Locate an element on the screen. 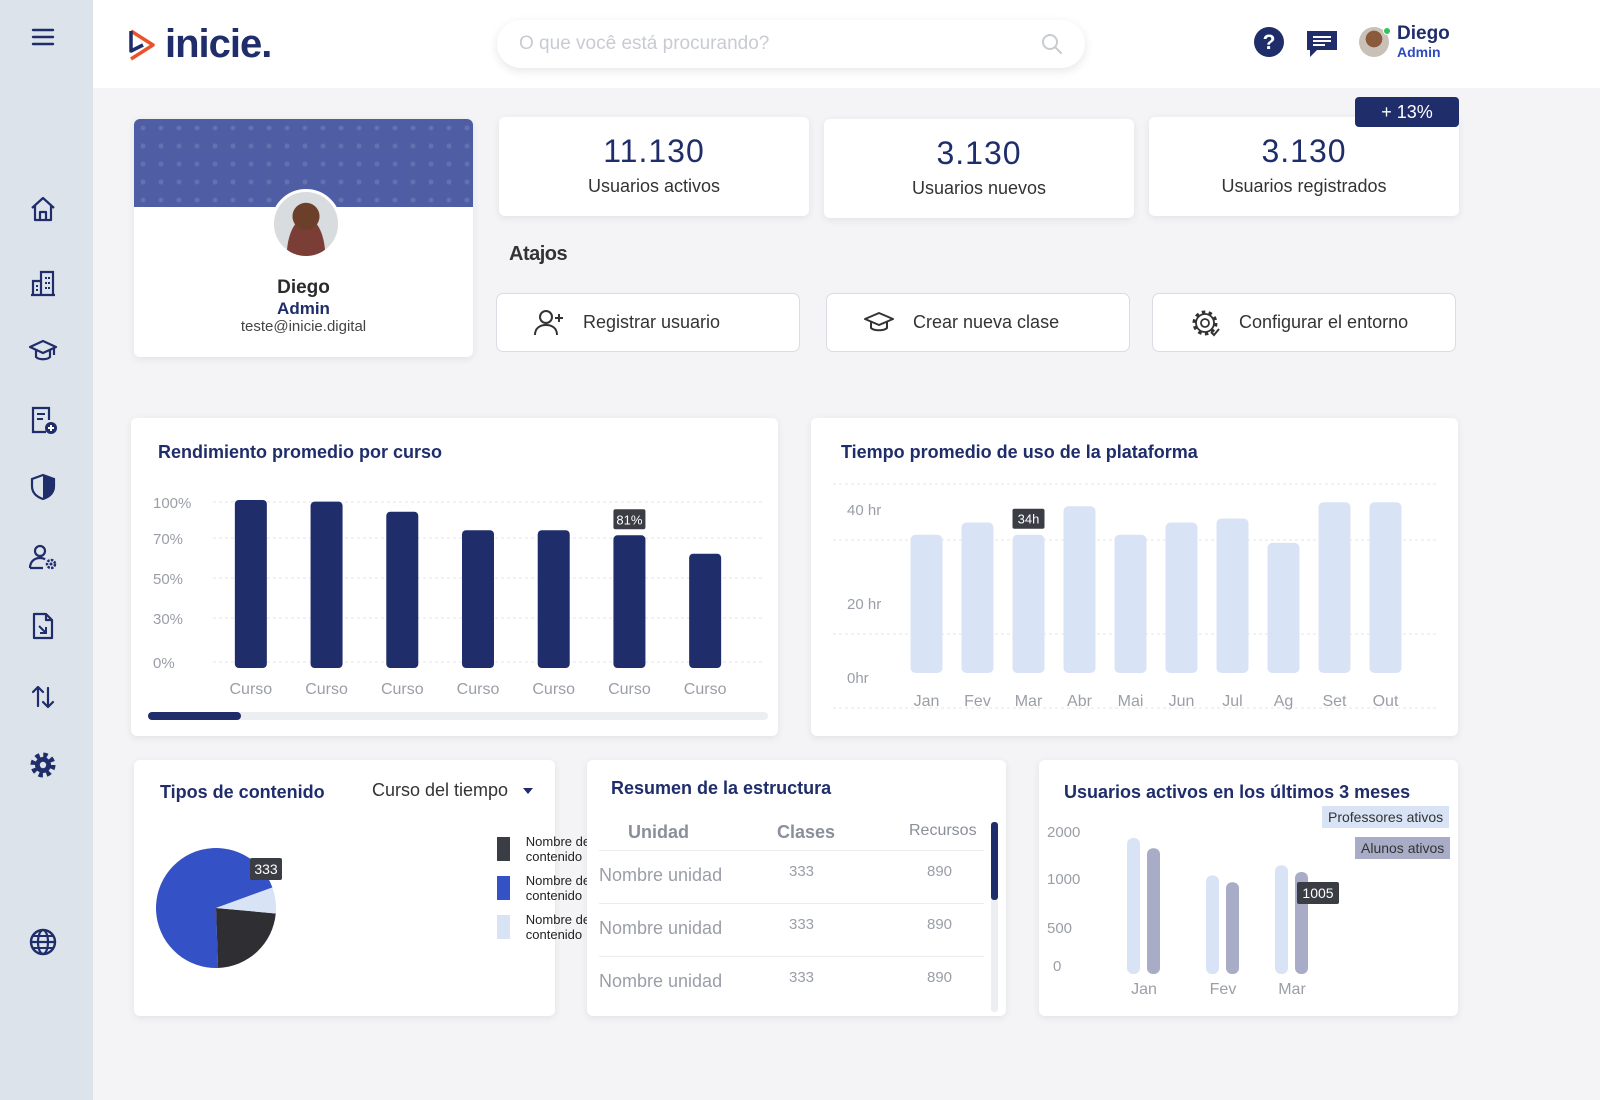 This screenshot has width=1600, height=1100. search-input is located at coordinates (791, 44).